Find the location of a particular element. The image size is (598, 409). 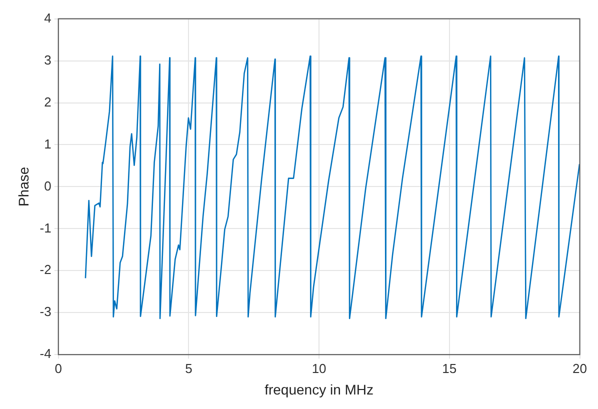

y-tick-label: -2 is located at coordinates (46, 270).